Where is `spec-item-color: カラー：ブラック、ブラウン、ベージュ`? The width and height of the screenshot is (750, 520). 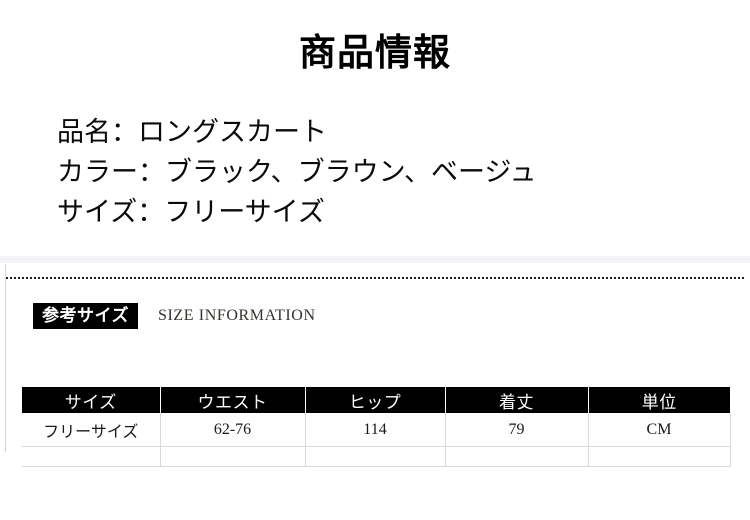
spec-item-color: カラー：ブラック、ブラウン、ベージュ is located at coordinates (297, 172).